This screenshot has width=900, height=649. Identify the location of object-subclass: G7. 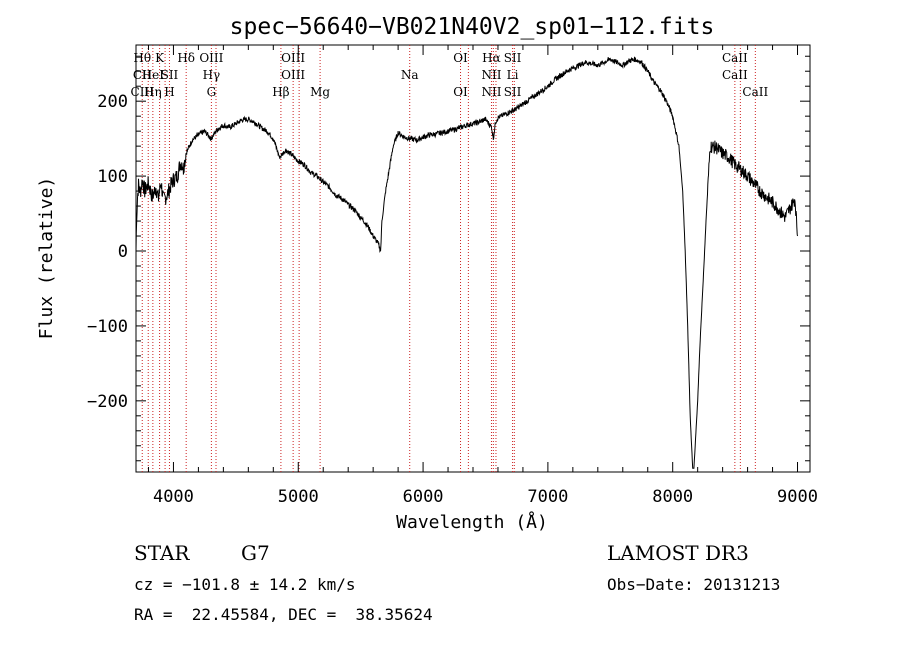
(255, 553).